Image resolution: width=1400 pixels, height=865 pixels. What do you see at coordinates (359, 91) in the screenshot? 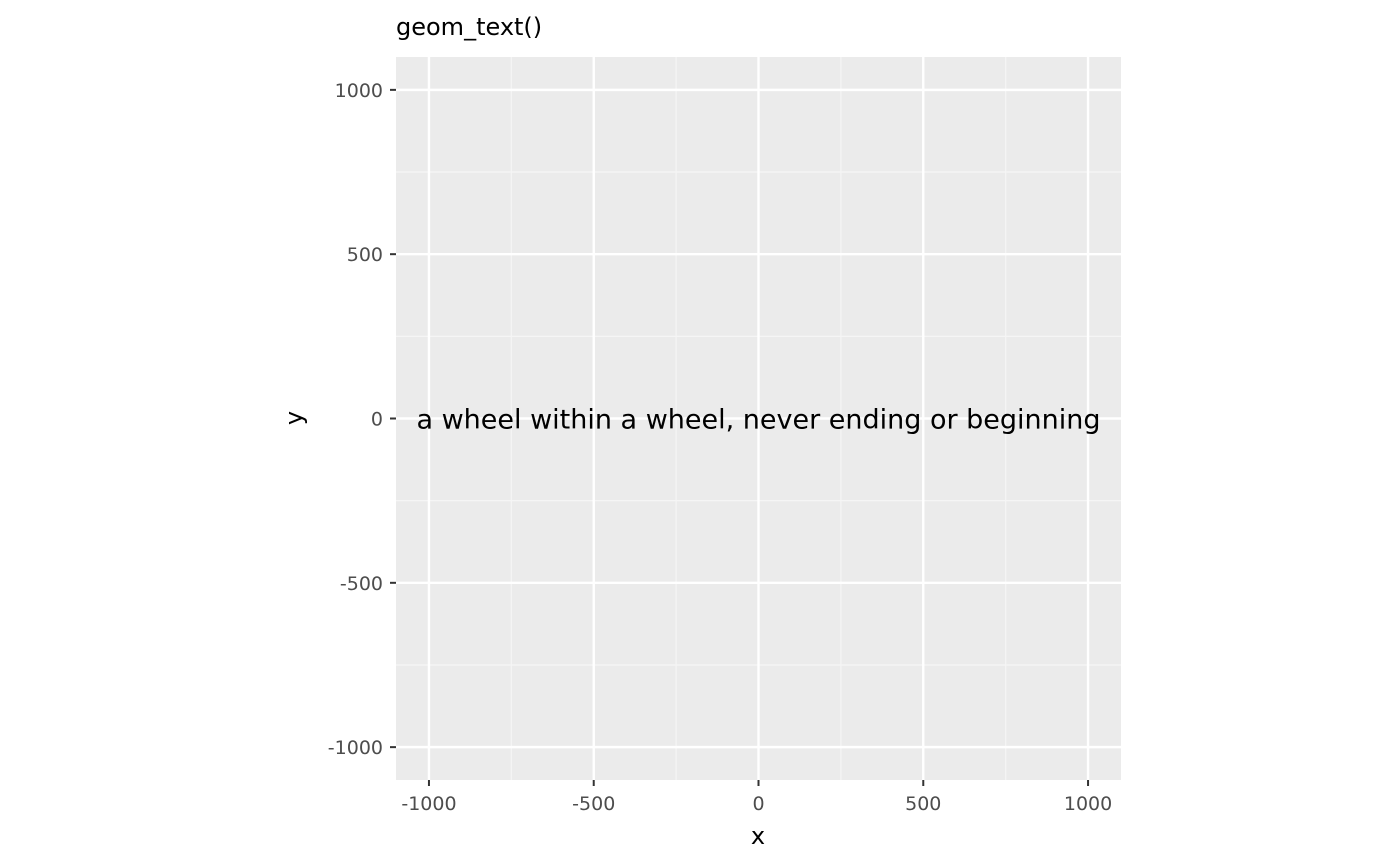
I see `y-tick-label: 1000` at bounding box center [359, 91].